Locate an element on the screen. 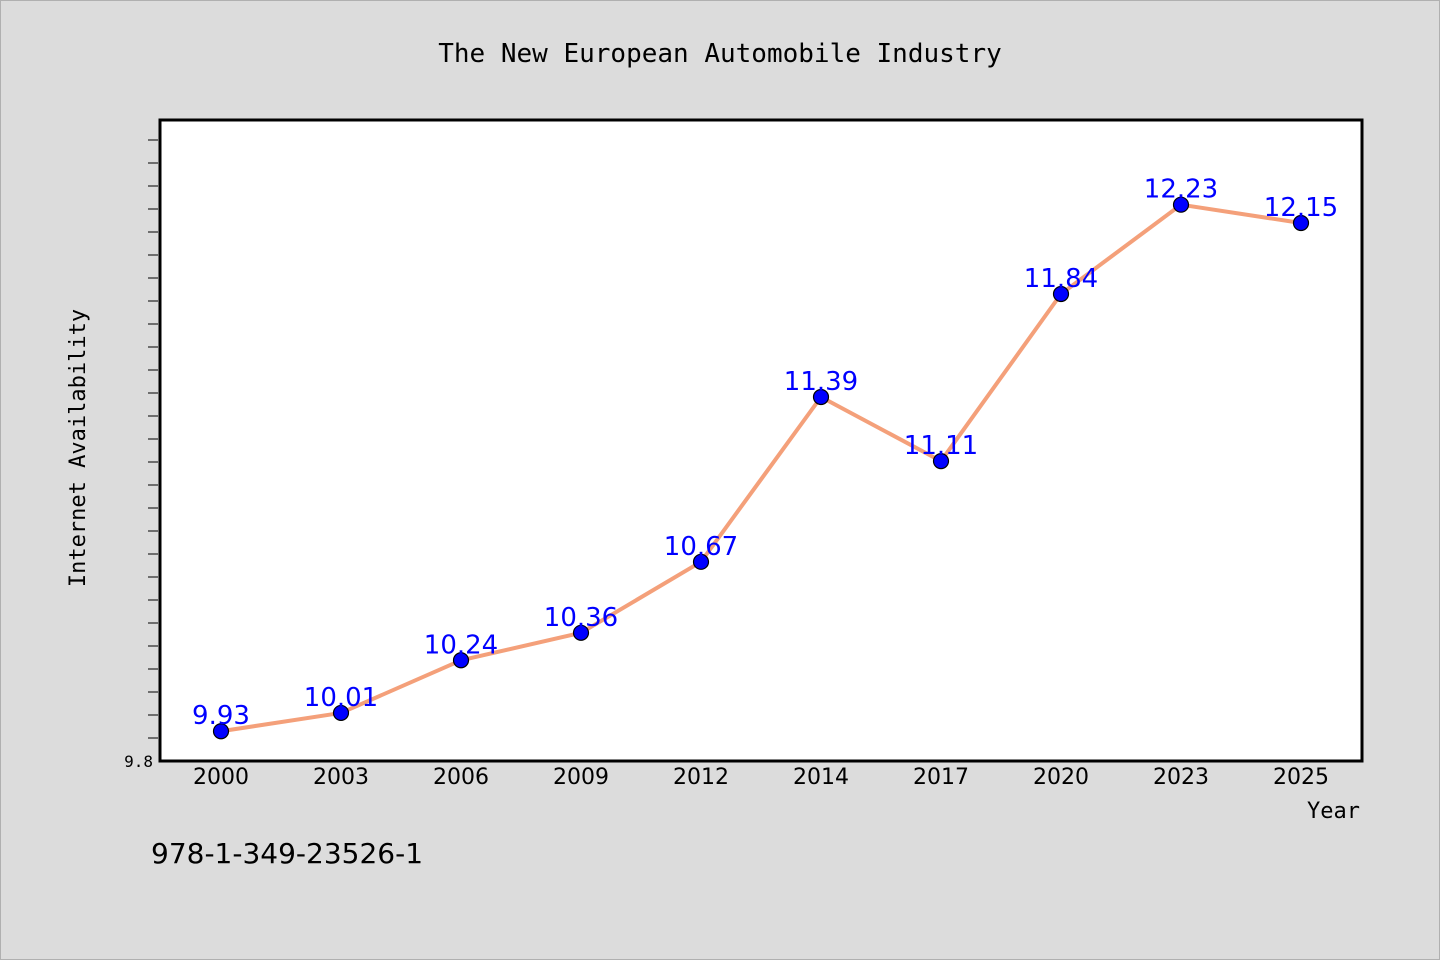 Image resolution: width=1440 pixels, height=960 pixels. x-tick-label: 2023 is located at coordinates (1181, 777).